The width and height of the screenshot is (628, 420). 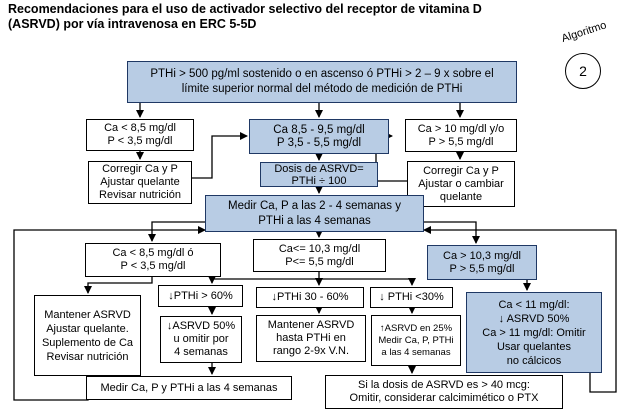 I want to click on pth-drop-30-60-box: ↓PTHi 30 - 60%, so click(x=310, y=297).